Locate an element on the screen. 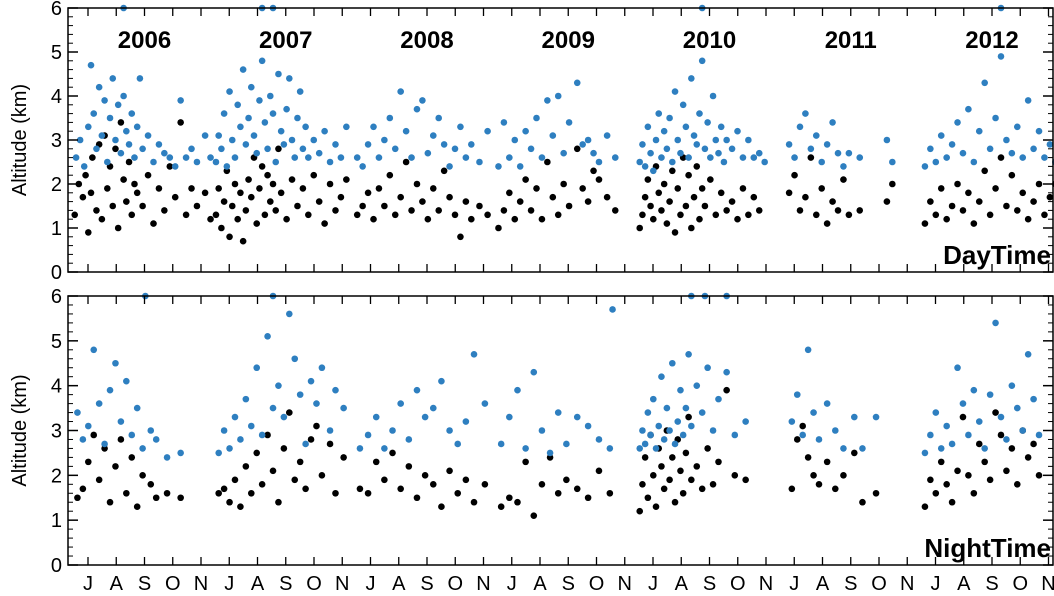 This screenshot has height=596, width=1054. year-label-2012: 2012 is located at coordinates (991, 40).